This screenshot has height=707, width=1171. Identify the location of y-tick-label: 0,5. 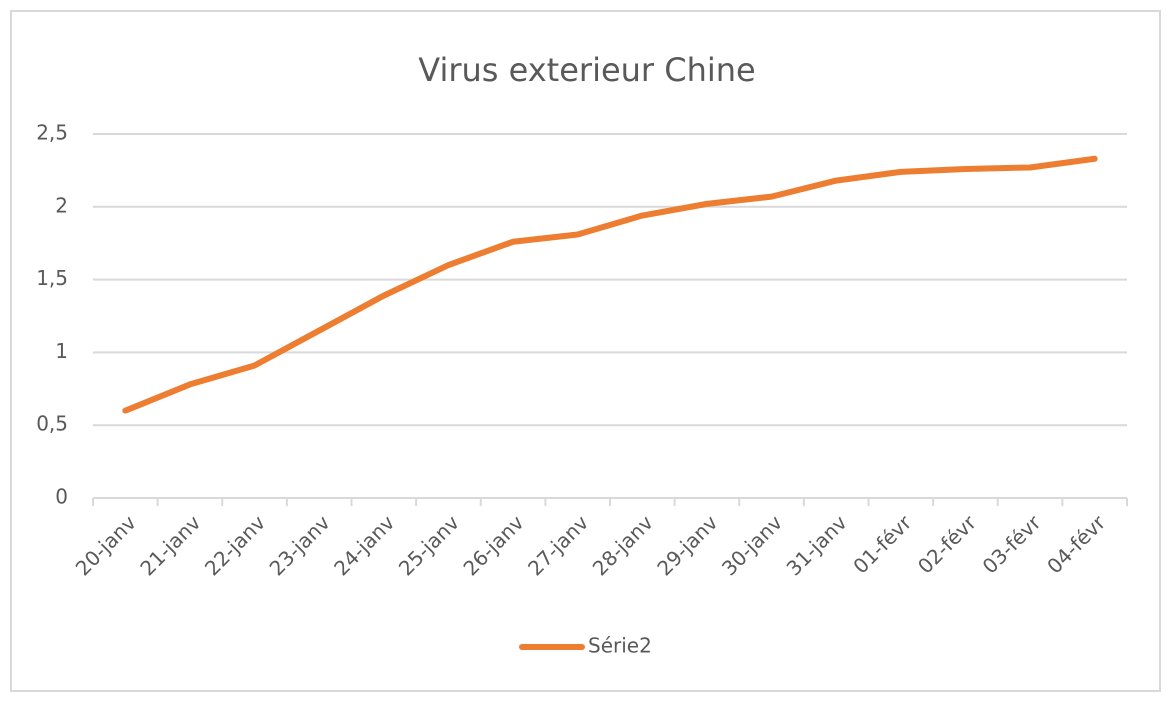
(52, 424).